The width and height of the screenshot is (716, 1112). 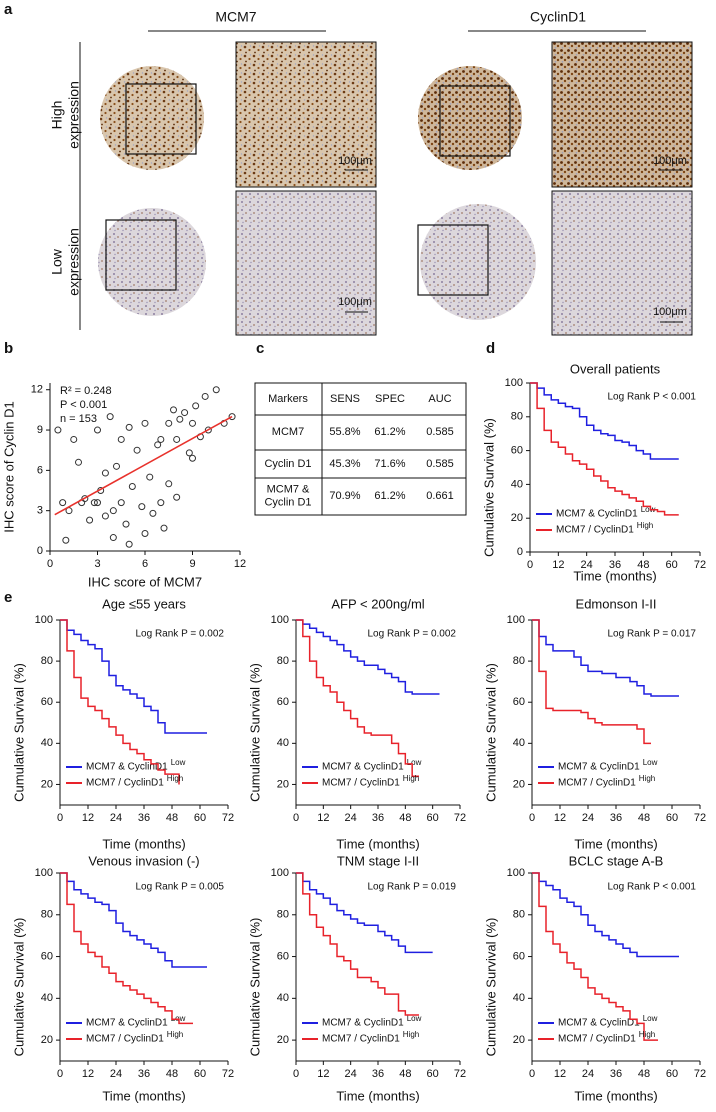 What do you see at coordinates (517, 484) in the screenshot?
I see `y-tick-label: 40` at bounding box center [517, 484].